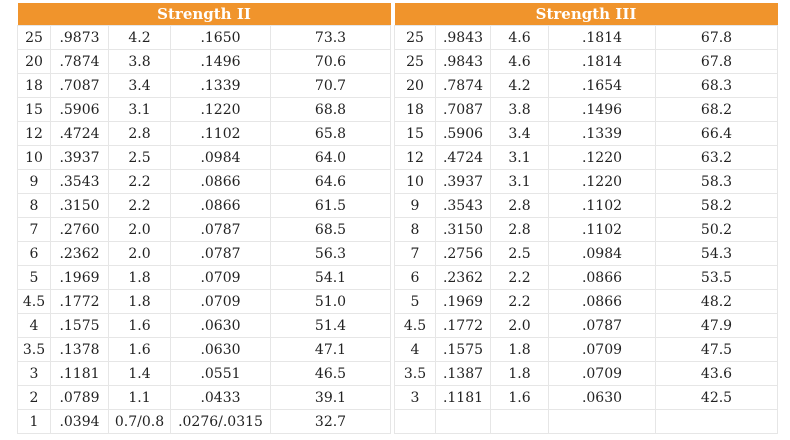 This screenshot has height=440, width=790. What do you see at coordinates (330, 109) in the screenshot?
I see `table-cell: 68.8` at bounding box center [330, 109].